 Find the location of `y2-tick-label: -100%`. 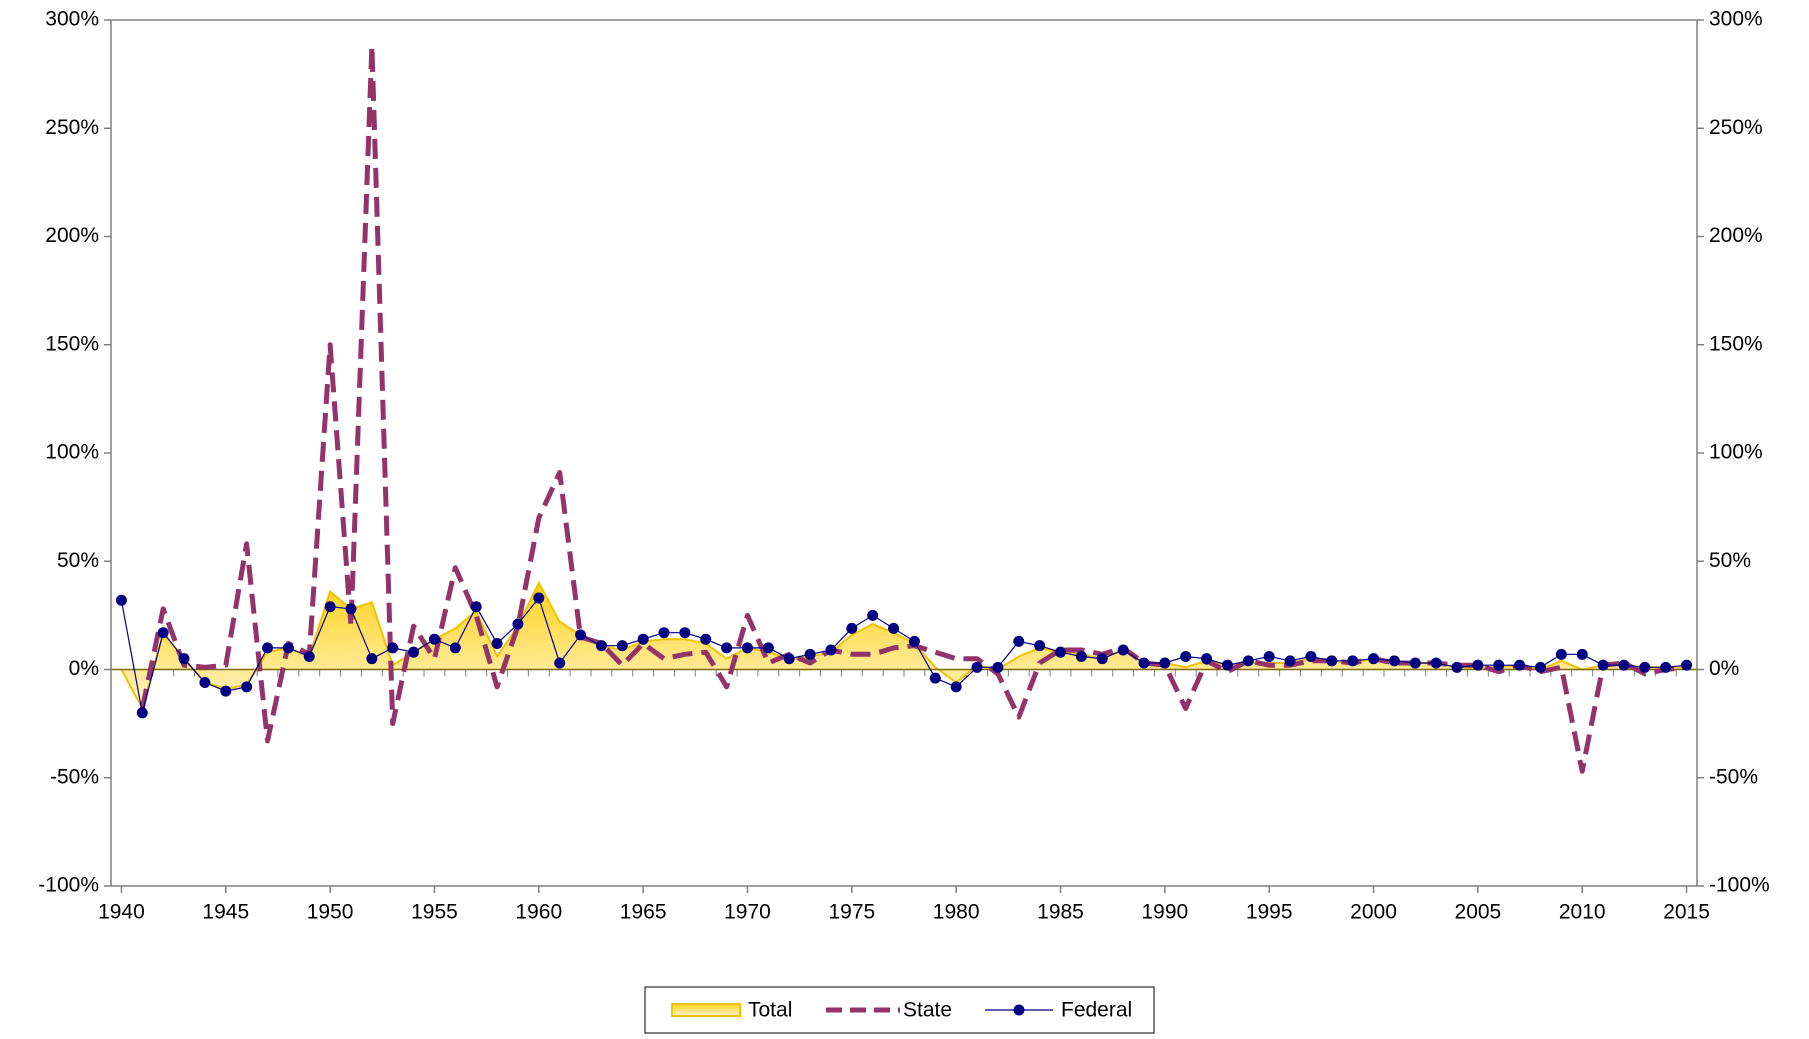

y2-tick-label: -100% is located at coordinates (1739, 885).